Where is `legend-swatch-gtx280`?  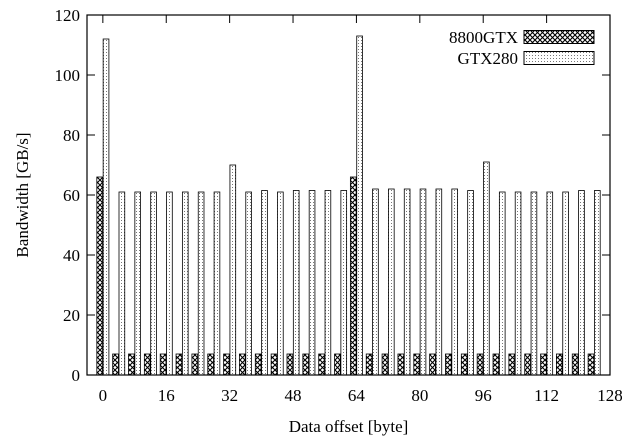
legend-swatch-gtx280 is located at coordinates (559, 58).